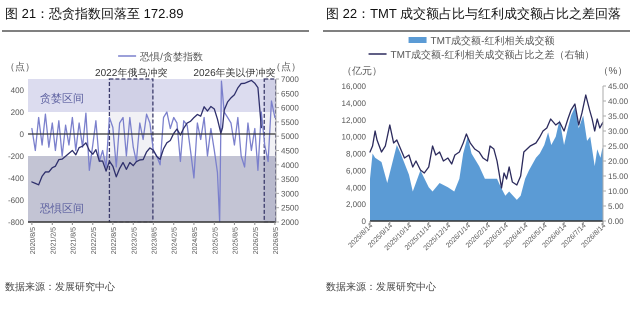  Describe the element at coordinates (354, 120) in the screenshot. I see `y-tick-label: 12,000` at that location.